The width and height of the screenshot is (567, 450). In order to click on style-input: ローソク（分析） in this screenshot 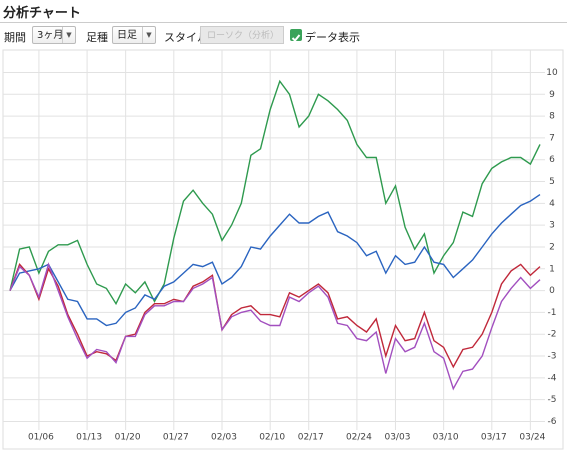, I will do `click(242, 35)`.